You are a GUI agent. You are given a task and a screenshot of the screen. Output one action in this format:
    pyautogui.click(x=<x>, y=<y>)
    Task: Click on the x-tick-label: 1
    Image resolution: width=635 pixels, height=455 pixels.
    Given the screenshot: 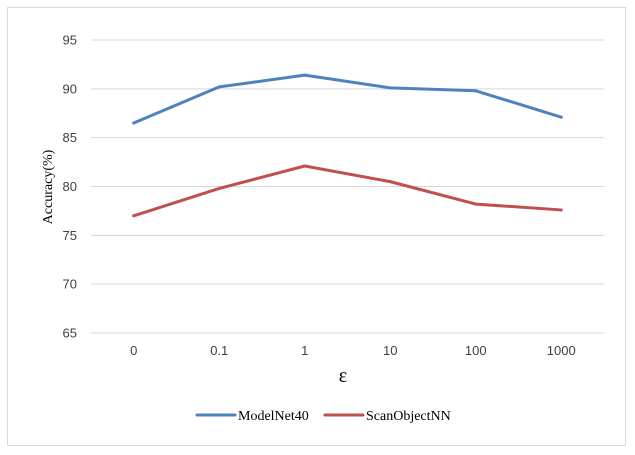 What is the action you would take?
    pyautogui.click(x=304, y=350)
    